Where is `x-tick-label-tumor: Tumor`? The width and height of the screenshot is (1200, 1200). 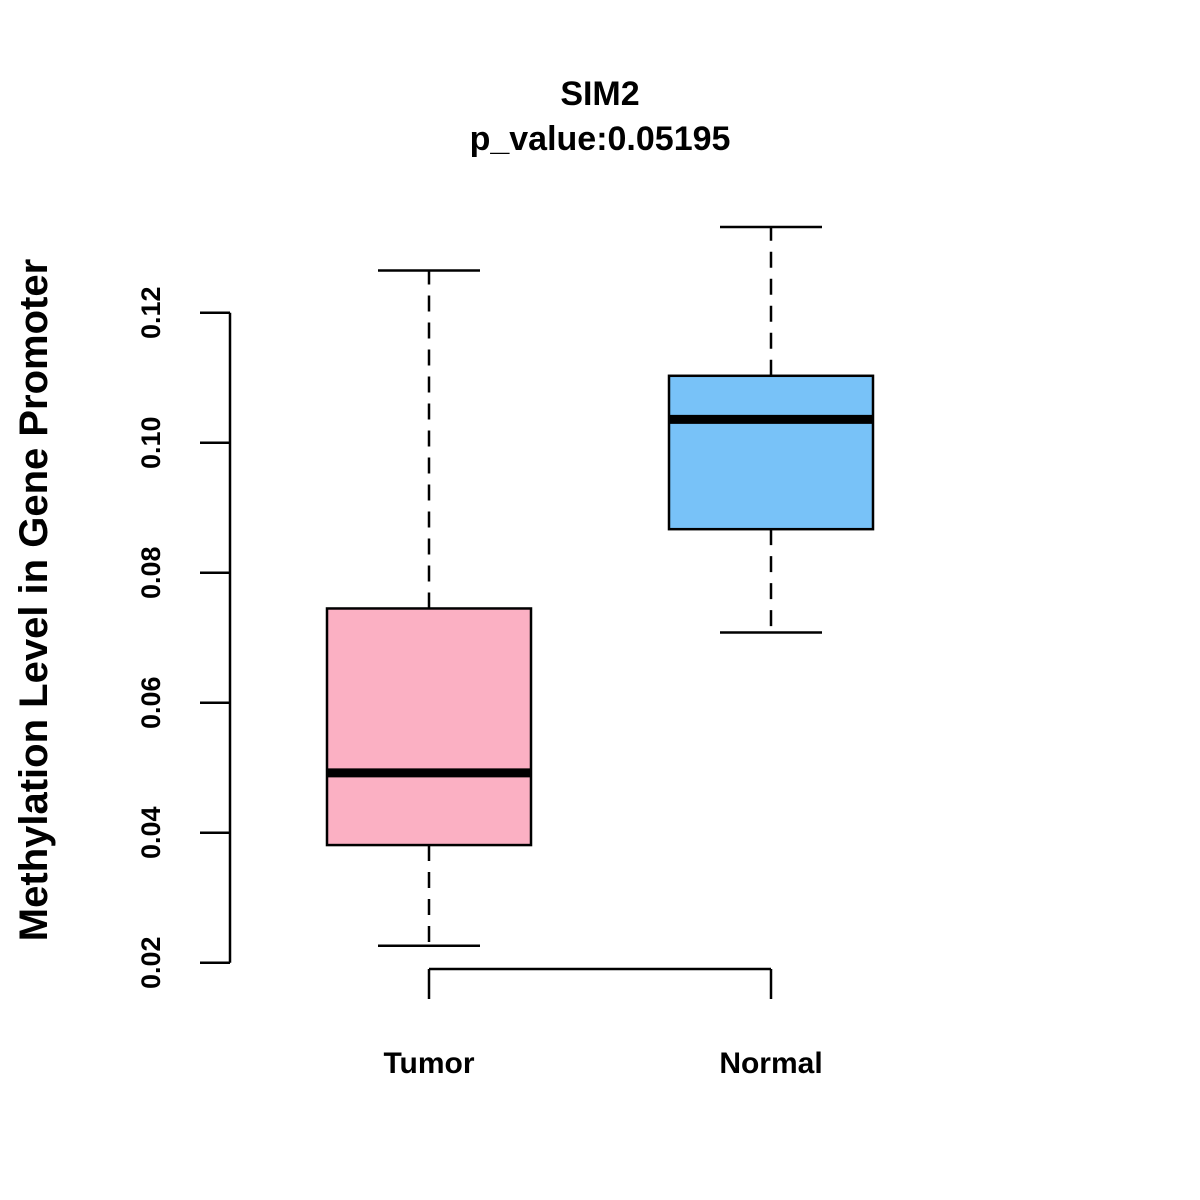
x-tick-label-tumor: Tumor is located at coordinates (428, 1063).